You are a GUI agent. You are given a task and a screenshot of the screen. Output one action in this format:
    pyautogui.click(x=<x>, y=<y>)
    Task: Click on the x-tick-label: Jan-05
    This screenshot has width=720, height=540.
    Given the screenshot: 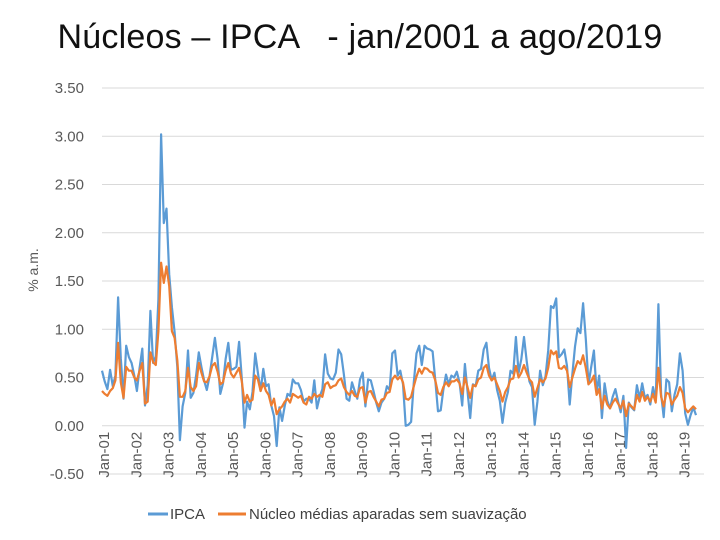 What is the action you would take?
    pyautogui.click(x=233, y=455)
    